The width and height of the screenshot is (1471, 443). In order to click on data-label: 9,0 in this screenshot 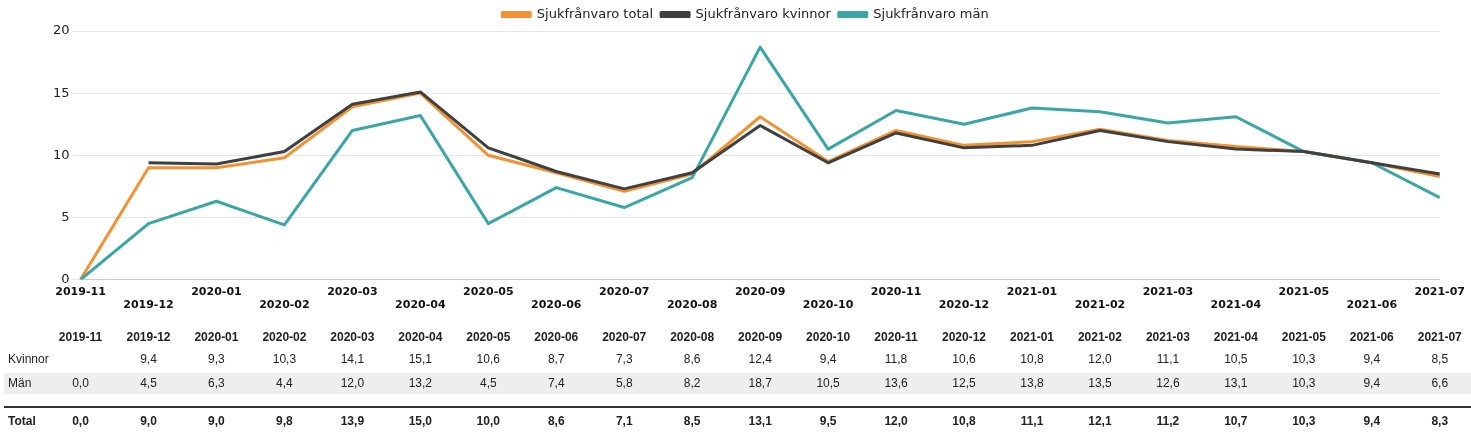, I will do `click(148, 421)`.